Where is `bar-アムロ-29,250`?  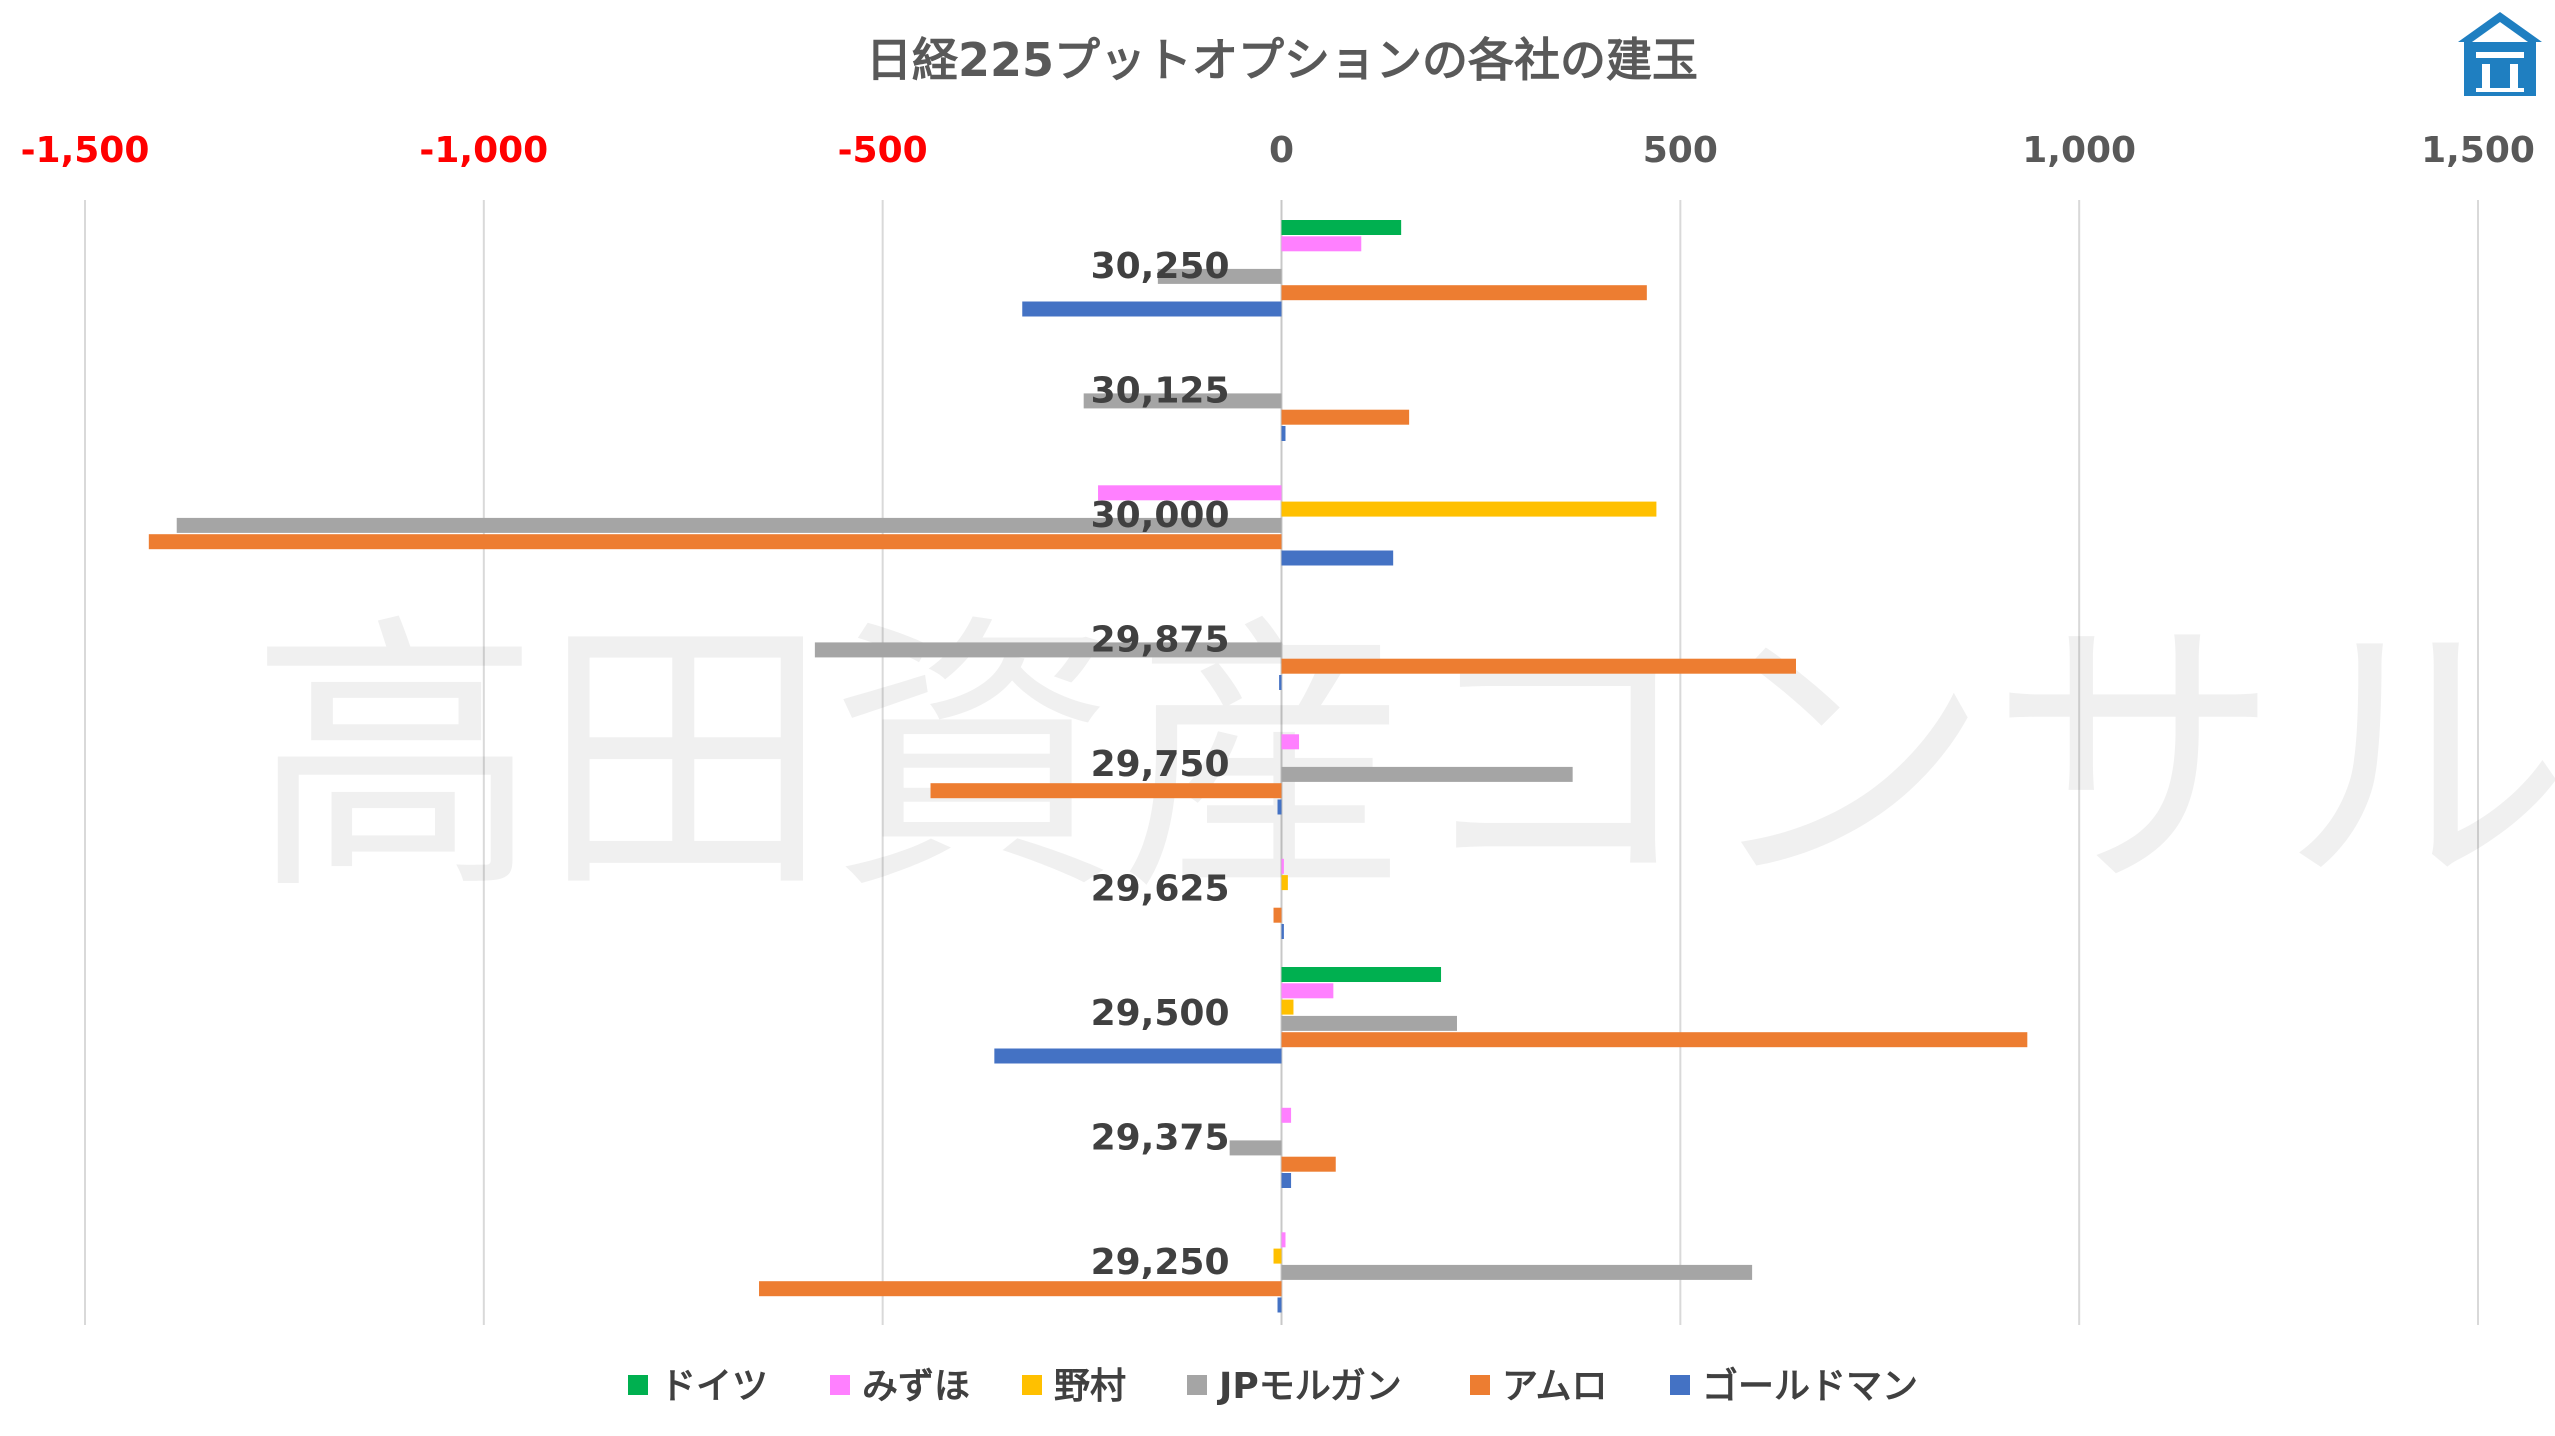 bar-アムロ-29,250 is located at coordinates (1020, 1289).